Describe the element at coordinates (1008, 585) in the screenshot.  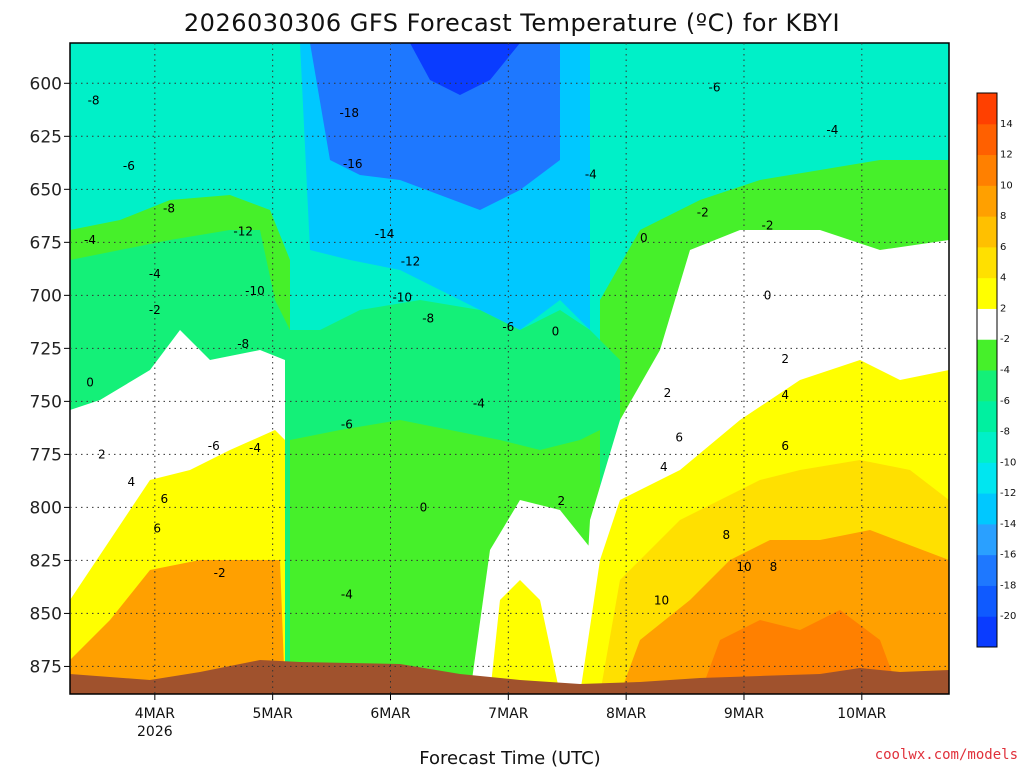
I see `colorbar-label: -18` at that location.